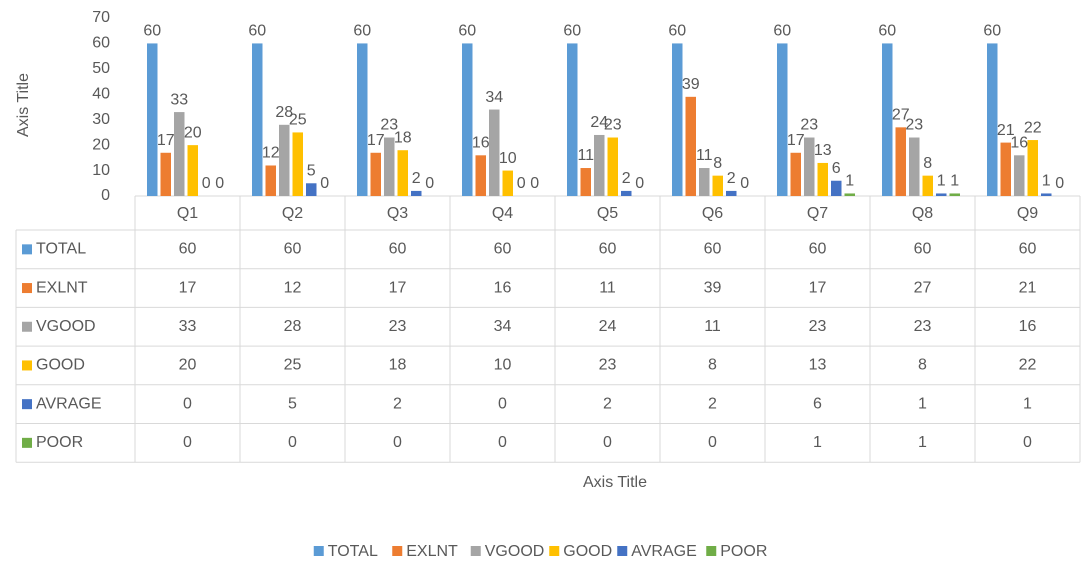  What do you see at coordinates (901, 115) in the screenshot?
I see `data-label: 27` at bounding box center [901, 115].